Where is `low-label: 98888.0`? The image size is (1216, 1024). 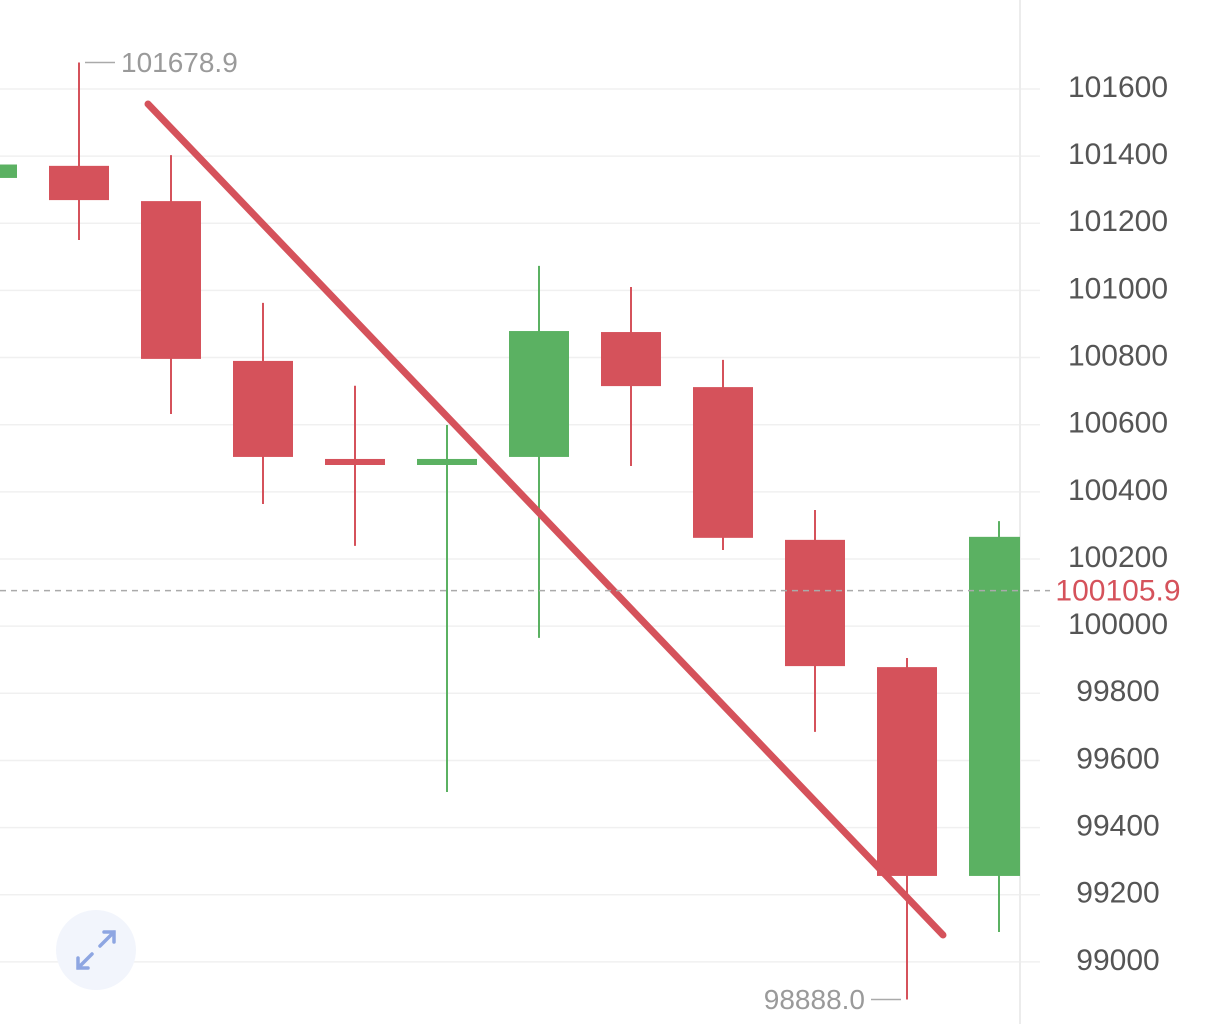 low-label: 98888.0 is located at coordinates (814, 999).